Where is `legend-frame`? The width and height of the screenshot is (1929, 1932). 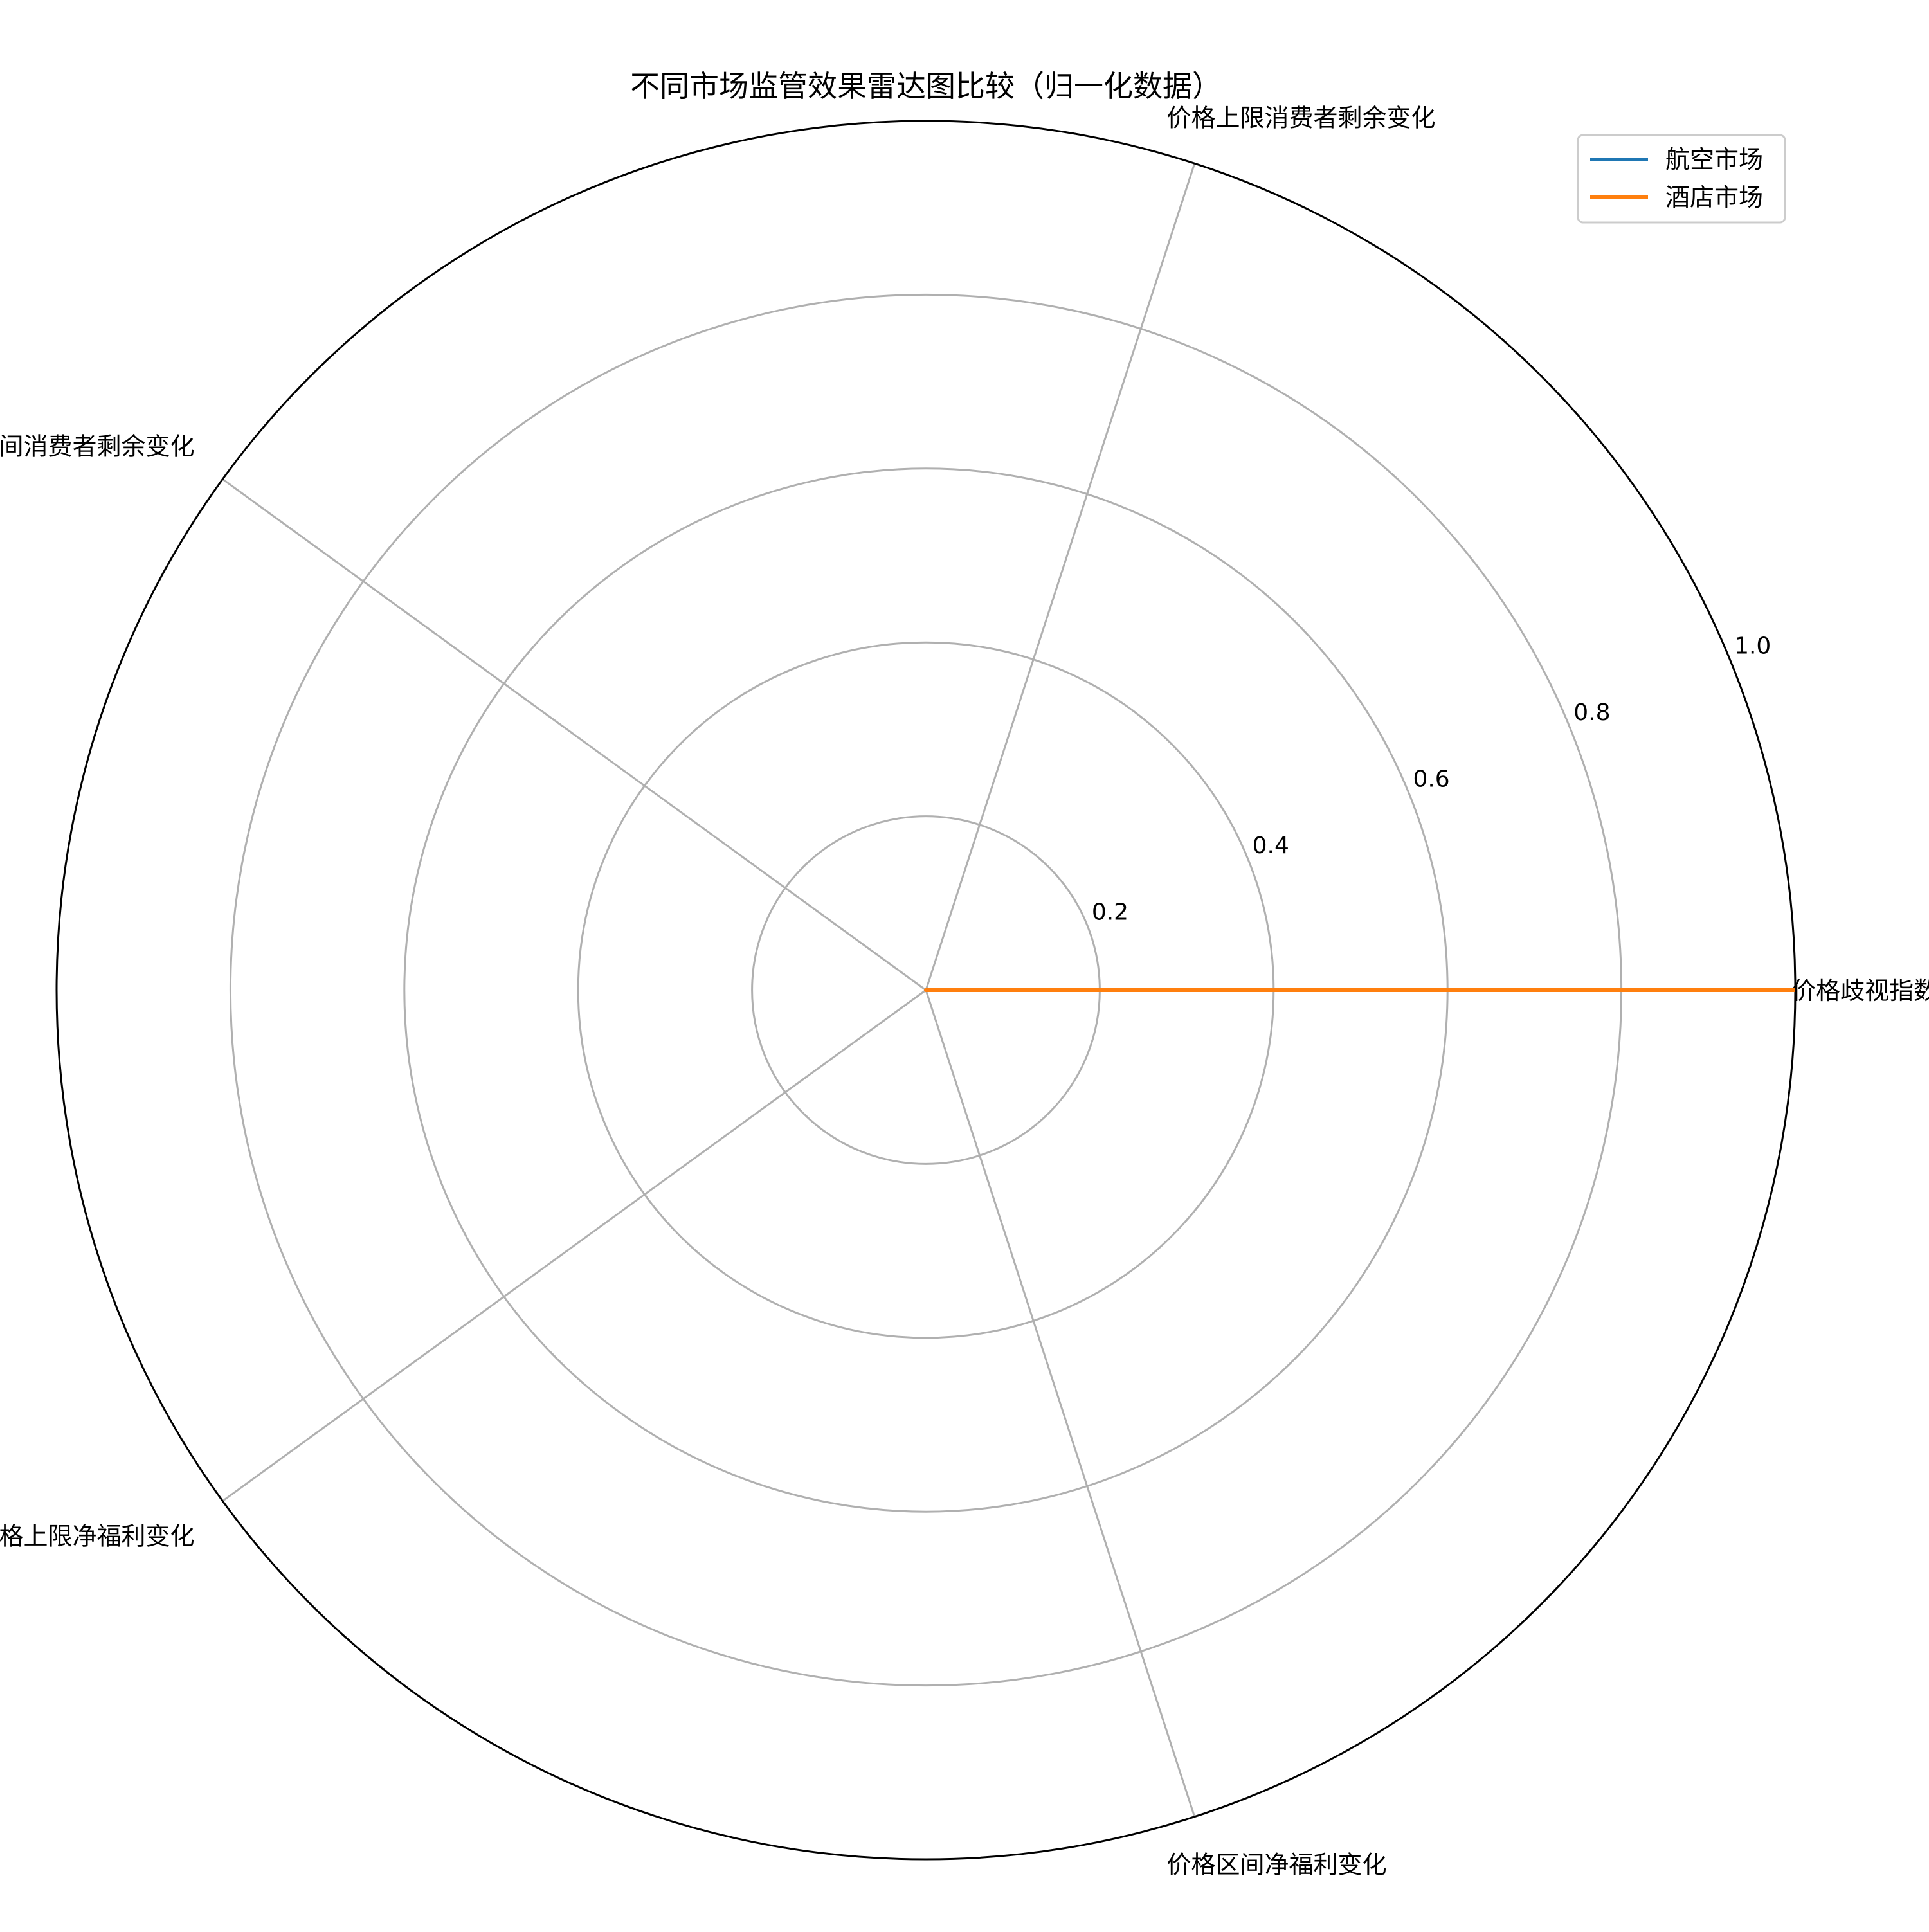
legend-frame is located at coordinates (1681, 179).